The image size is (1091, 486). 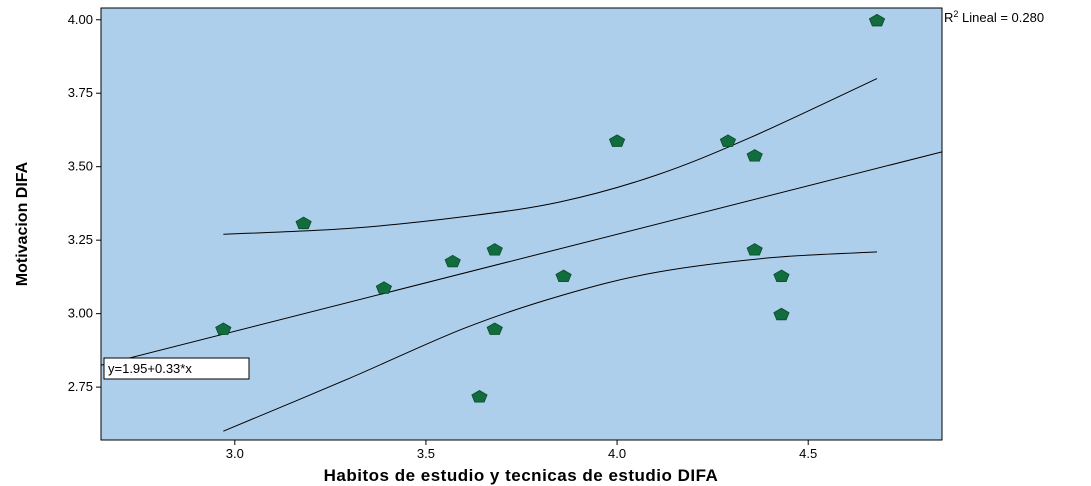 What do you see at coordinates (150, 368) in the screenshot?
I see `equation-label: y=1.95+0.33*x` at bounding box center [150, 368].